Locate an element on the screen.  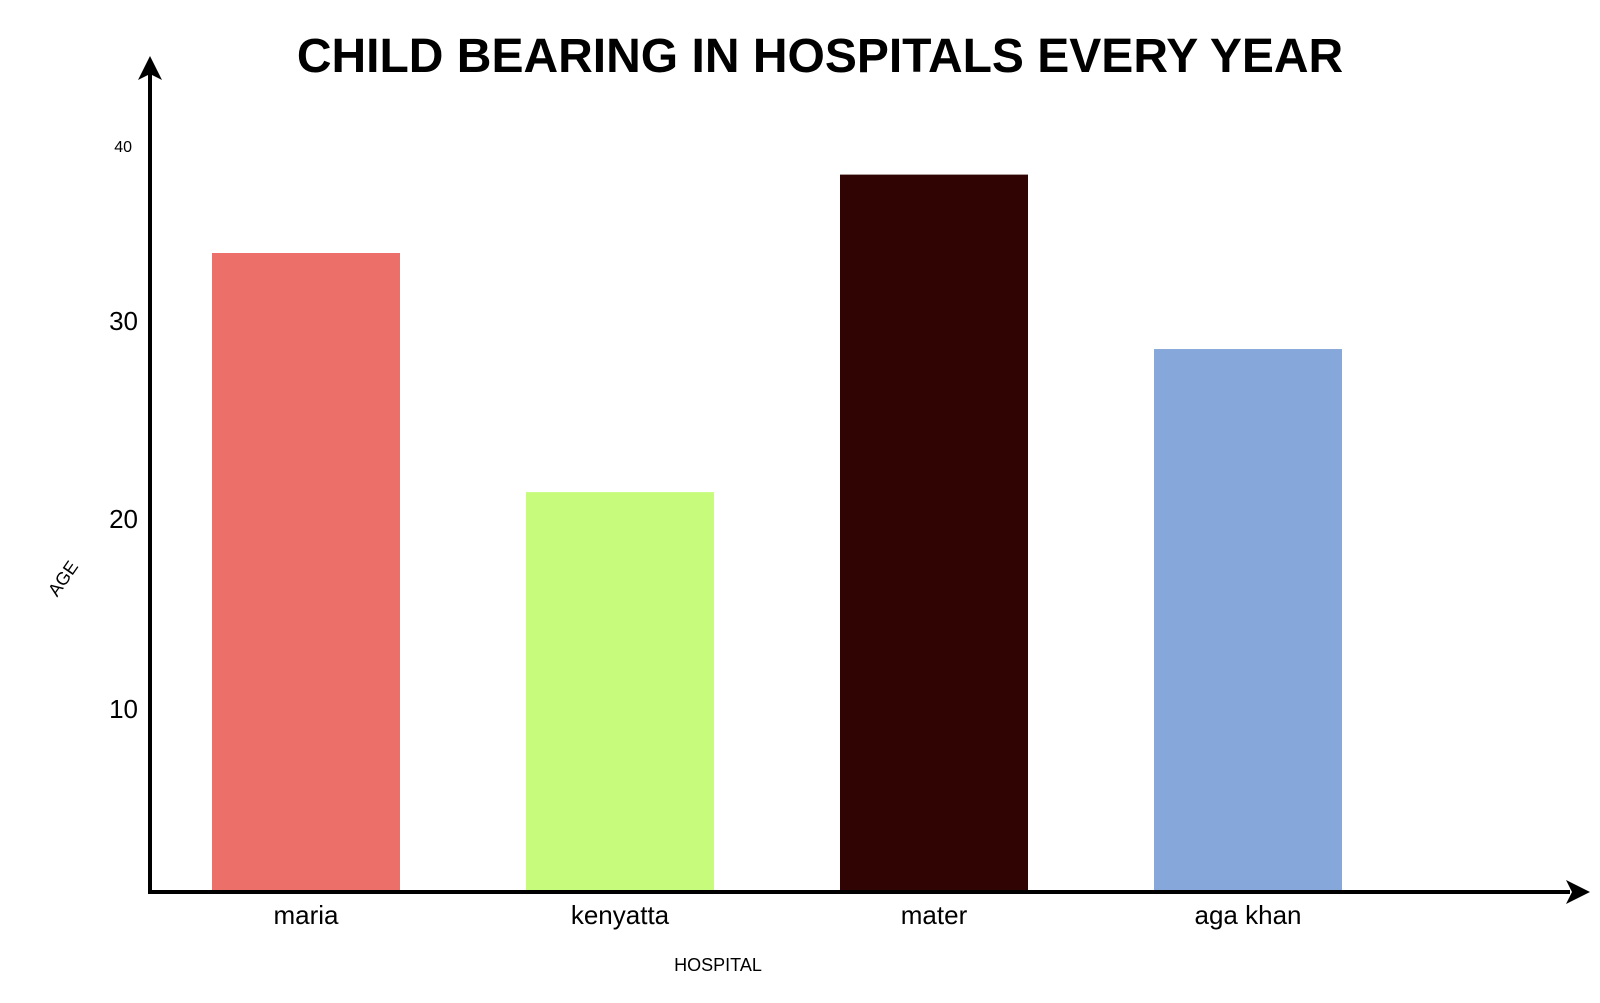
y-tick-label: 30 is located at coordinates (123, 321).